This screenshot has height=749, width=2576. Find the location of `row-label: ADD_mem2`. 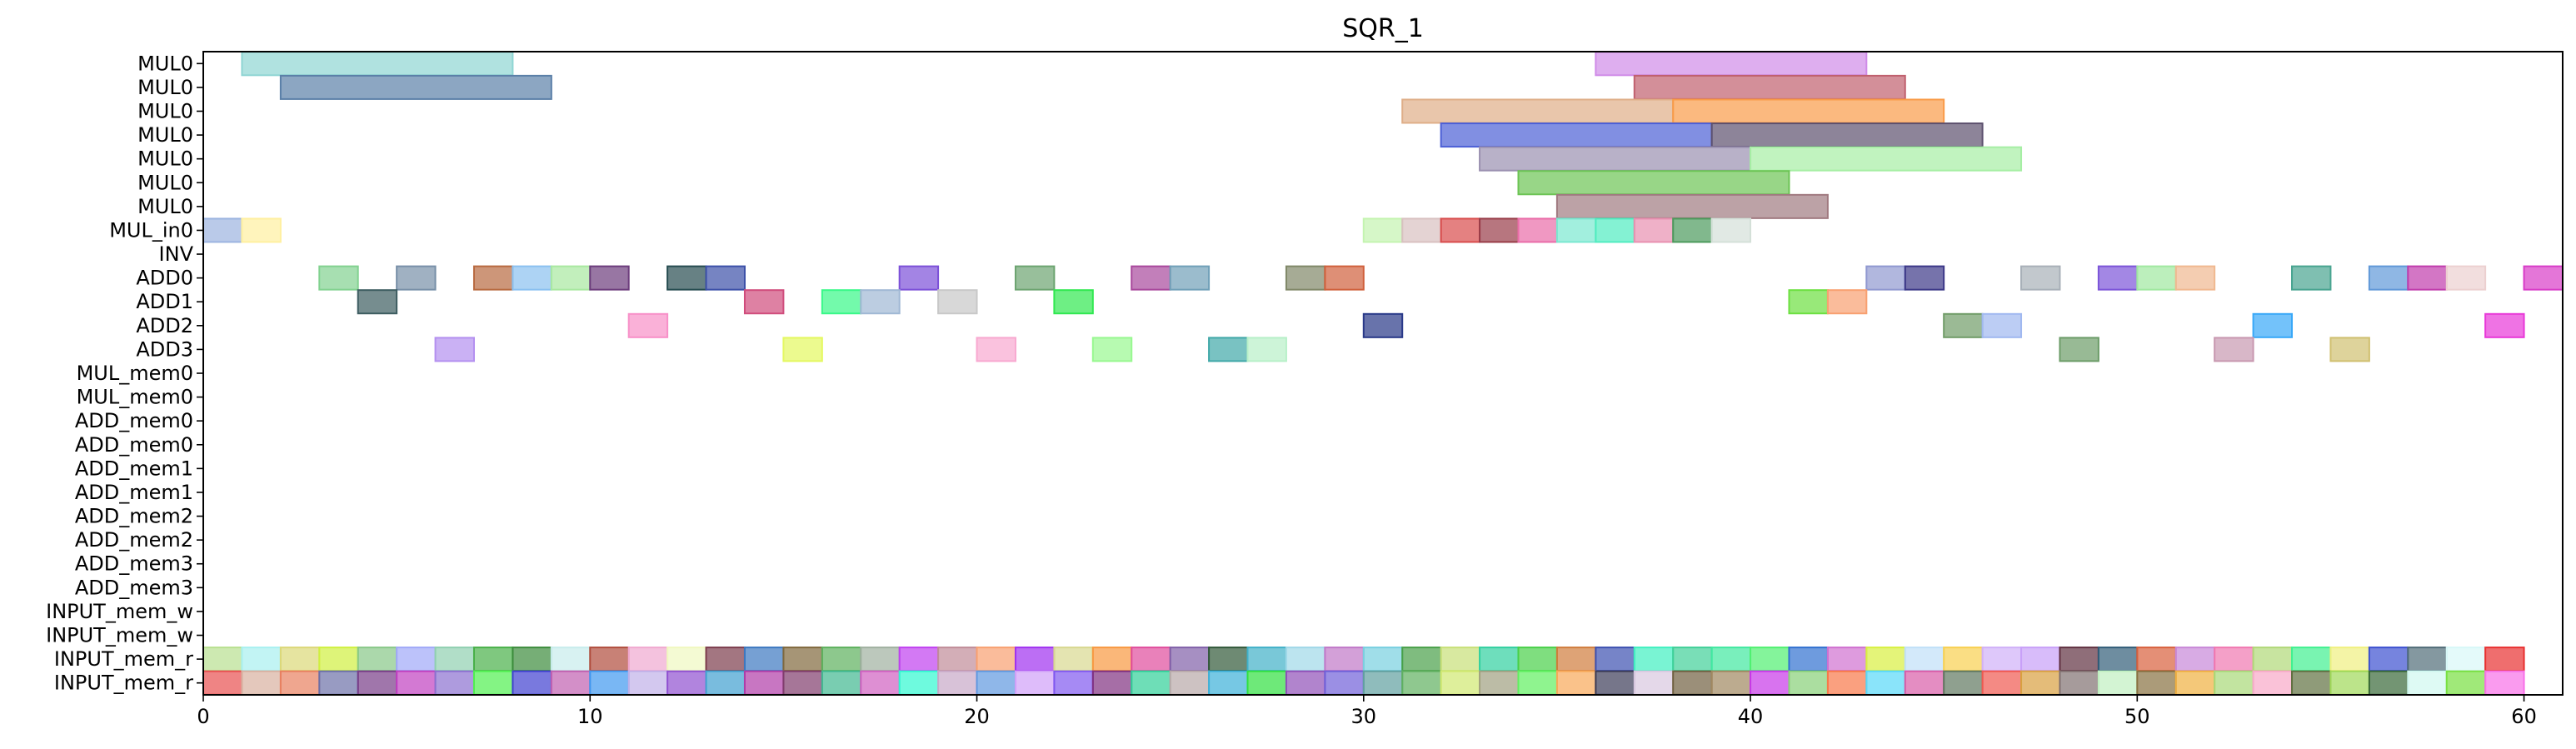

row-label: ADD_mem2 is located at coordinates (134, 540).